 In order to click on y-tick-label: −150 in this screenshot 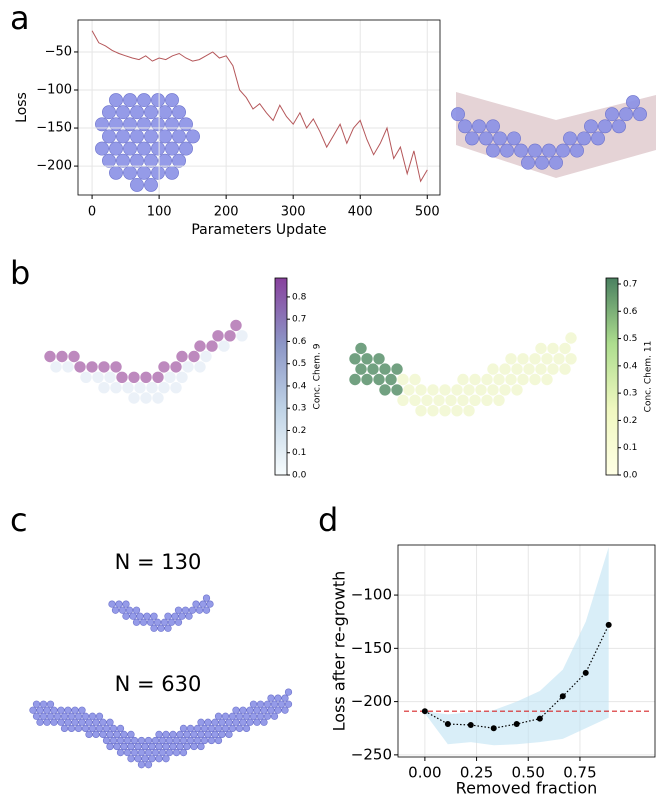, I will do `click(54, 128)`.